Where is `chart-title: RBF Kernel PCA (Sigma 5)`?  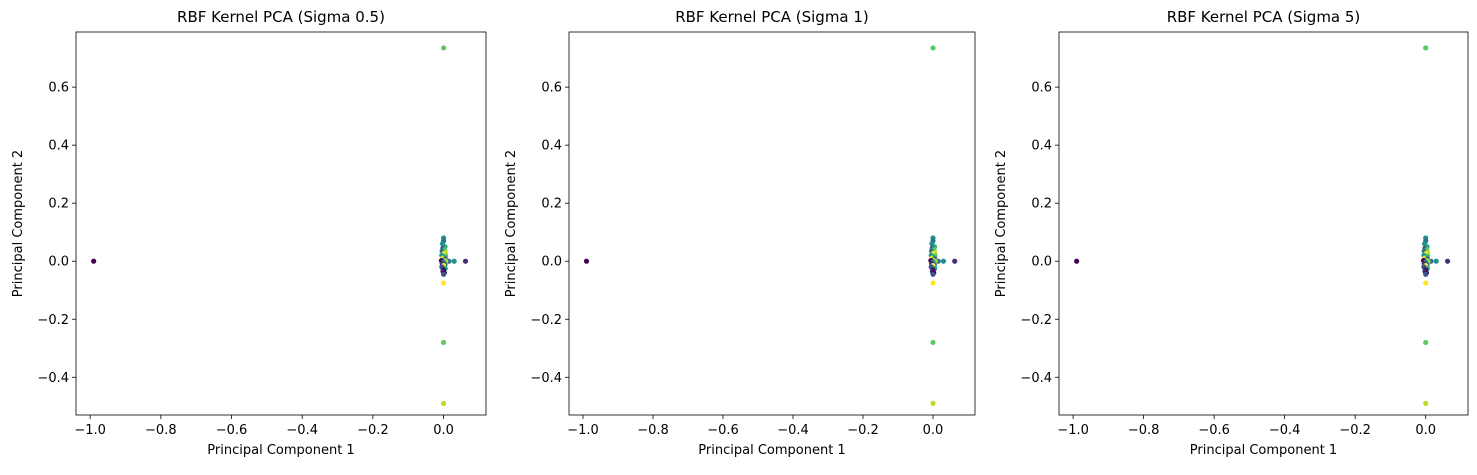
chart-title: RBF Kernel PCA (Sigma 5) is located at coordinates (1264, 17).